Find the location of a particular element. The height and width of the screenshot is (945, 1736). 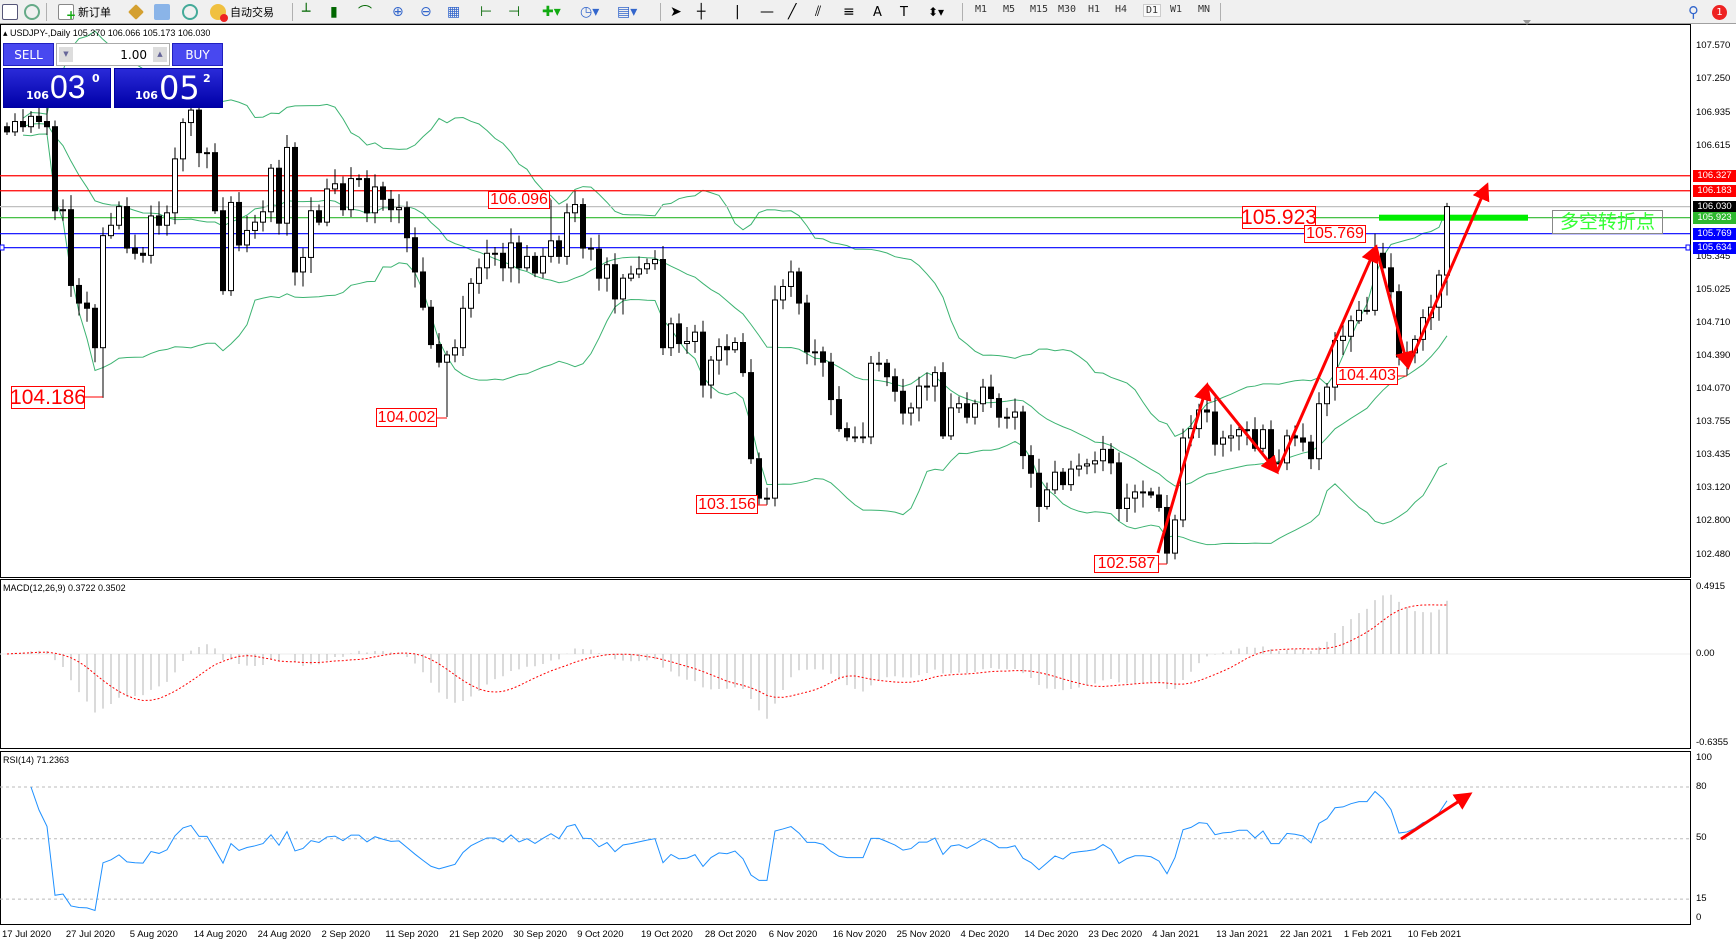

low-label-104002: 104.002 is located at coordinates (406, 417).